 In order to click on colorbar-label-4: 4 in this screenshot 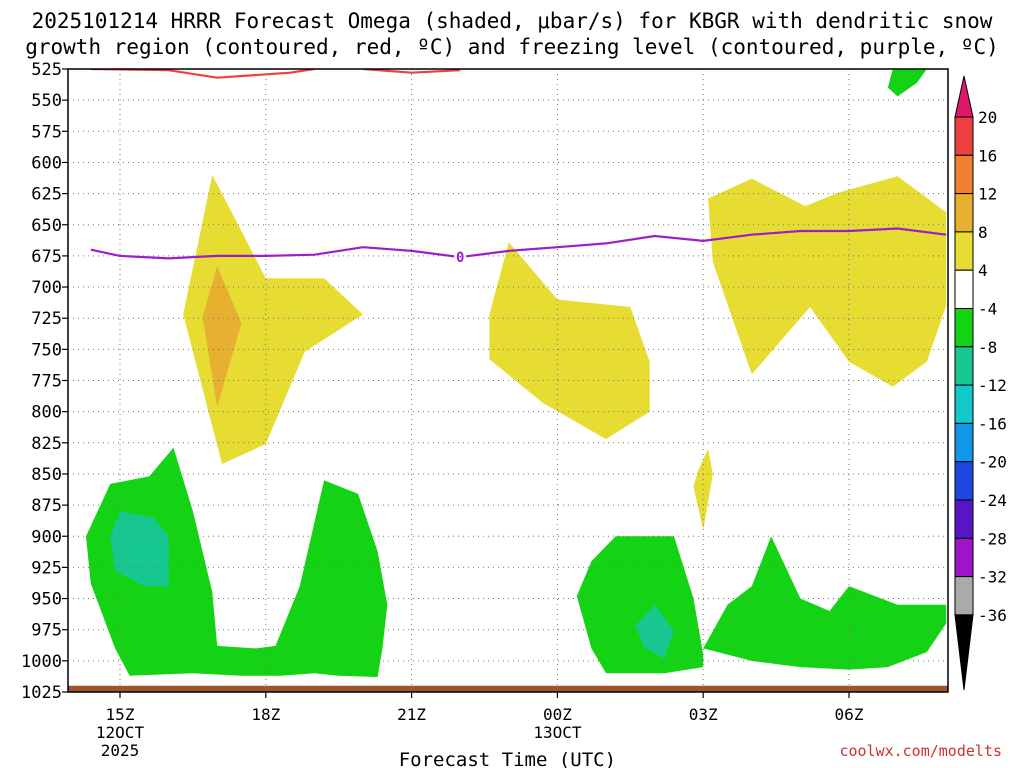, I will do `click(983, 270)`.